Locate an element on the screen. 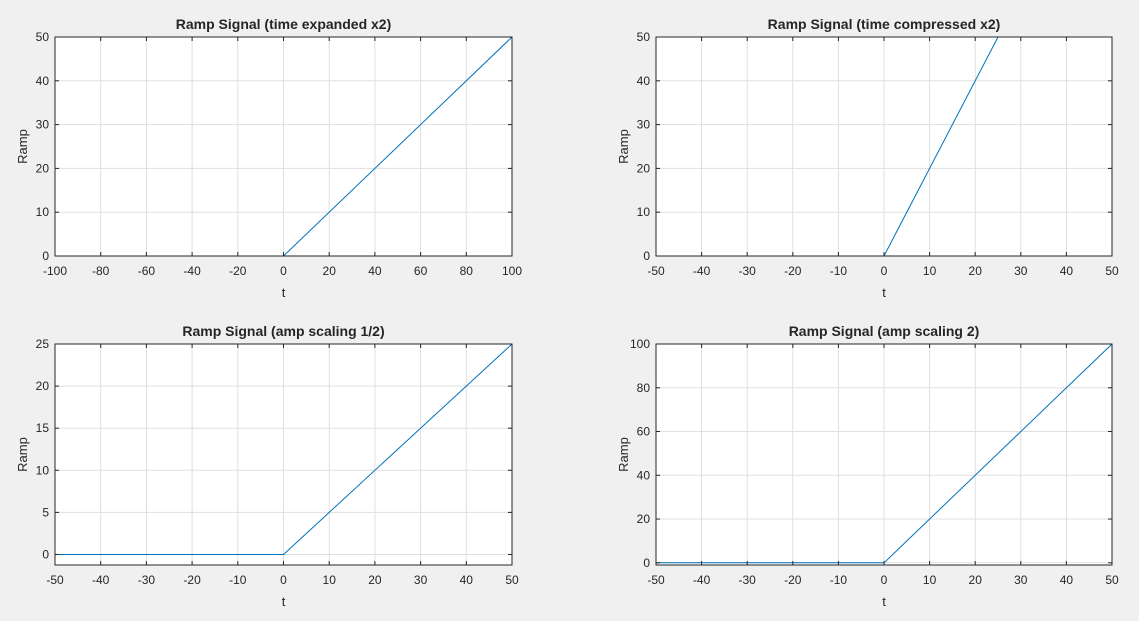 Image resolution: width=1139 pixels, height=621 pixels. x-tick-label: -60 is located at coordinates (147, 271).